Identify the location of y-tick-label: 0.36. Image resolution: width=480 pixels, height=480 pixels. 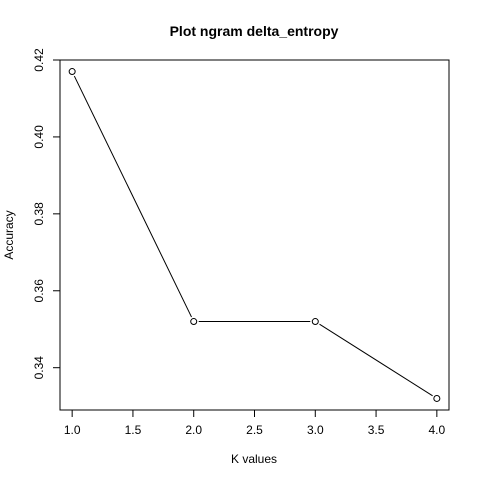
(39, 291).